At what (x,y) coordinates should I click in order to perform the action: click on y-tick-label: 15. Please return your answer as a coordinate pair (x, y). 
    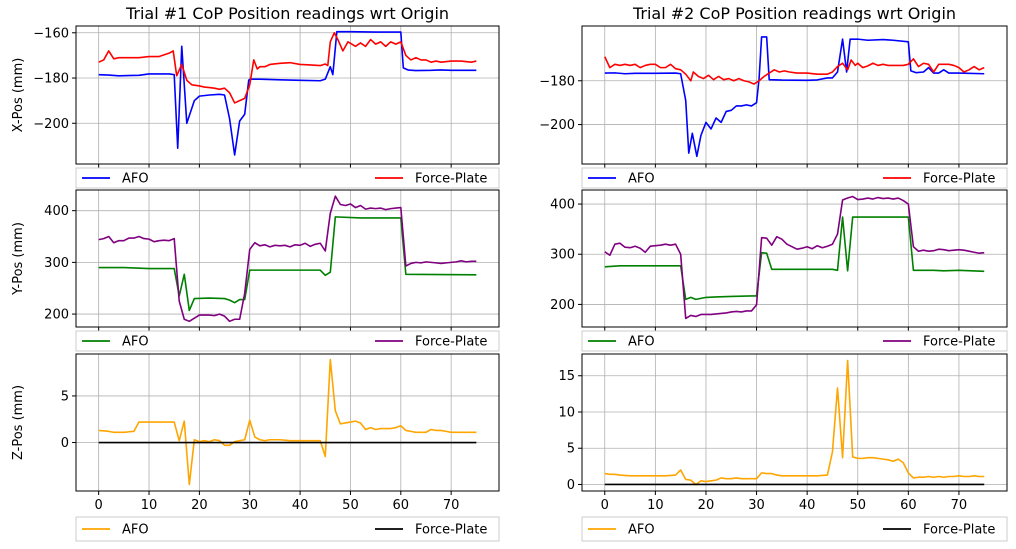
    Looking at the image, I should click on (566, 376).